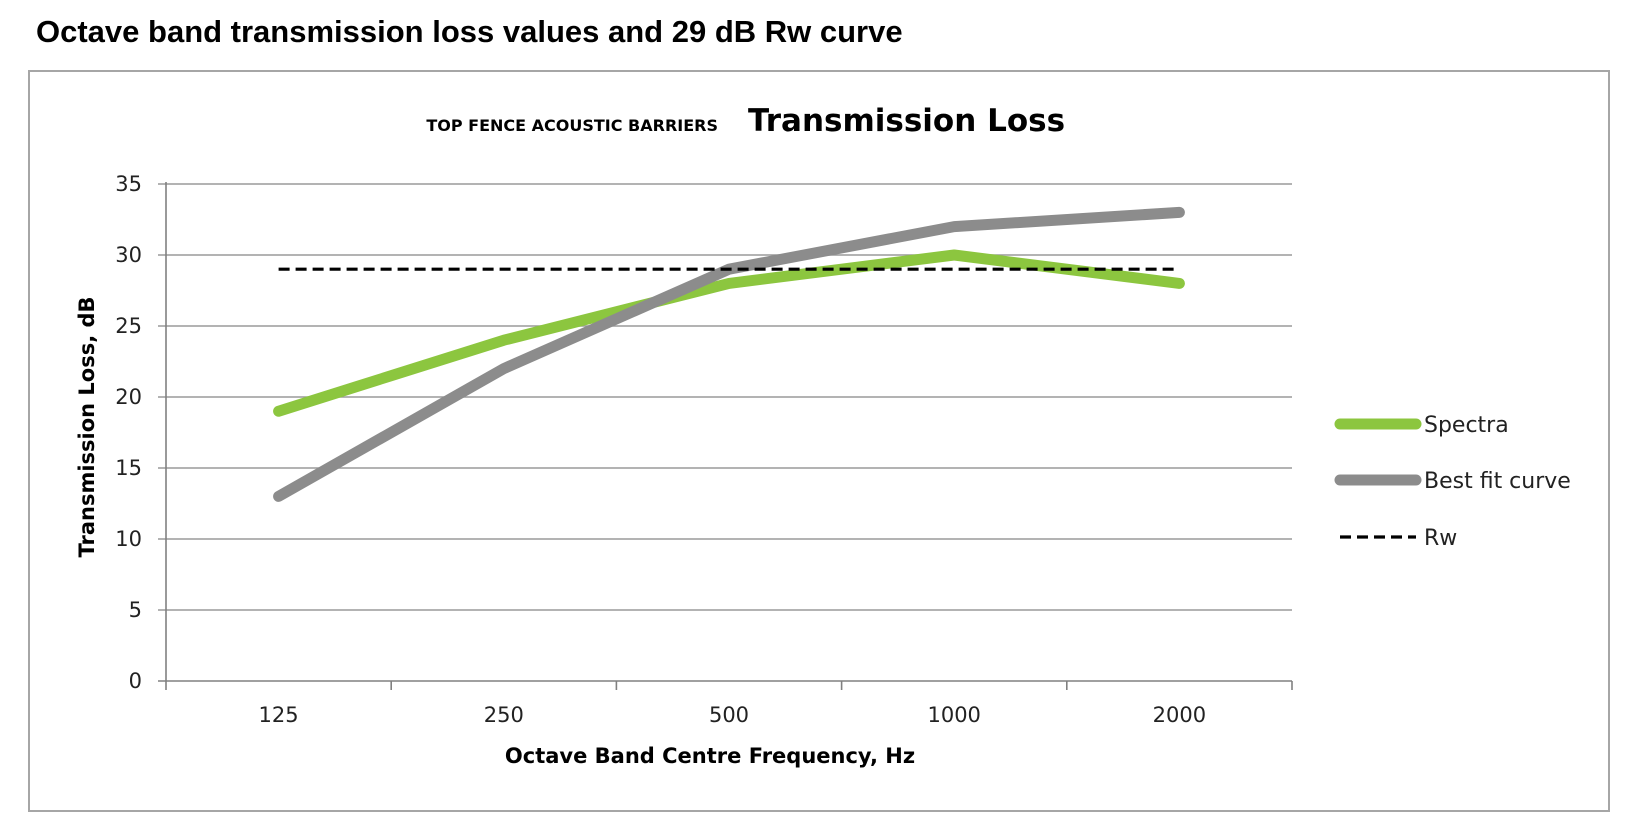 This screenshot has height=840, width=1638. What do you see at coordinates (729, 333) in the screenshot?
I see `series-line-spectra` at bounding box center [729, 333].